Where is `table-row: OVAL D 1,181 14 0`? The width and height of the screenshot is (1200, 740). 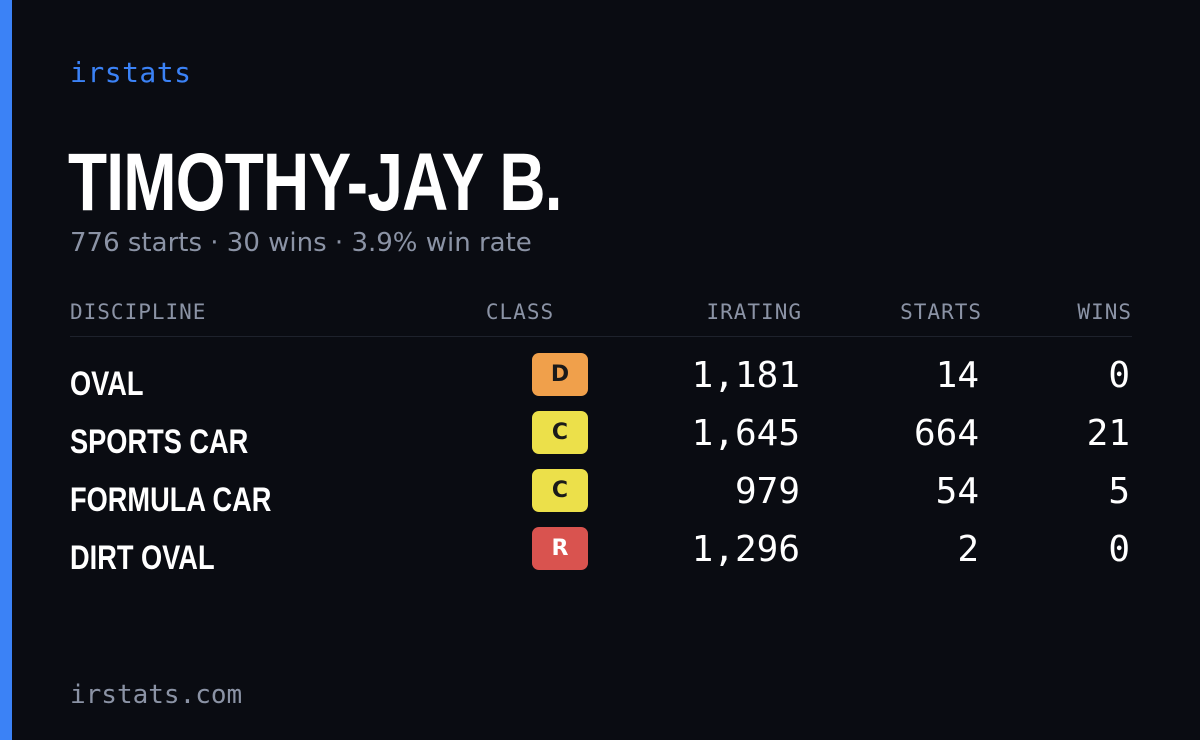 table-row: OVAL D 1,181 14 0 is located at coordinates (601, 382).